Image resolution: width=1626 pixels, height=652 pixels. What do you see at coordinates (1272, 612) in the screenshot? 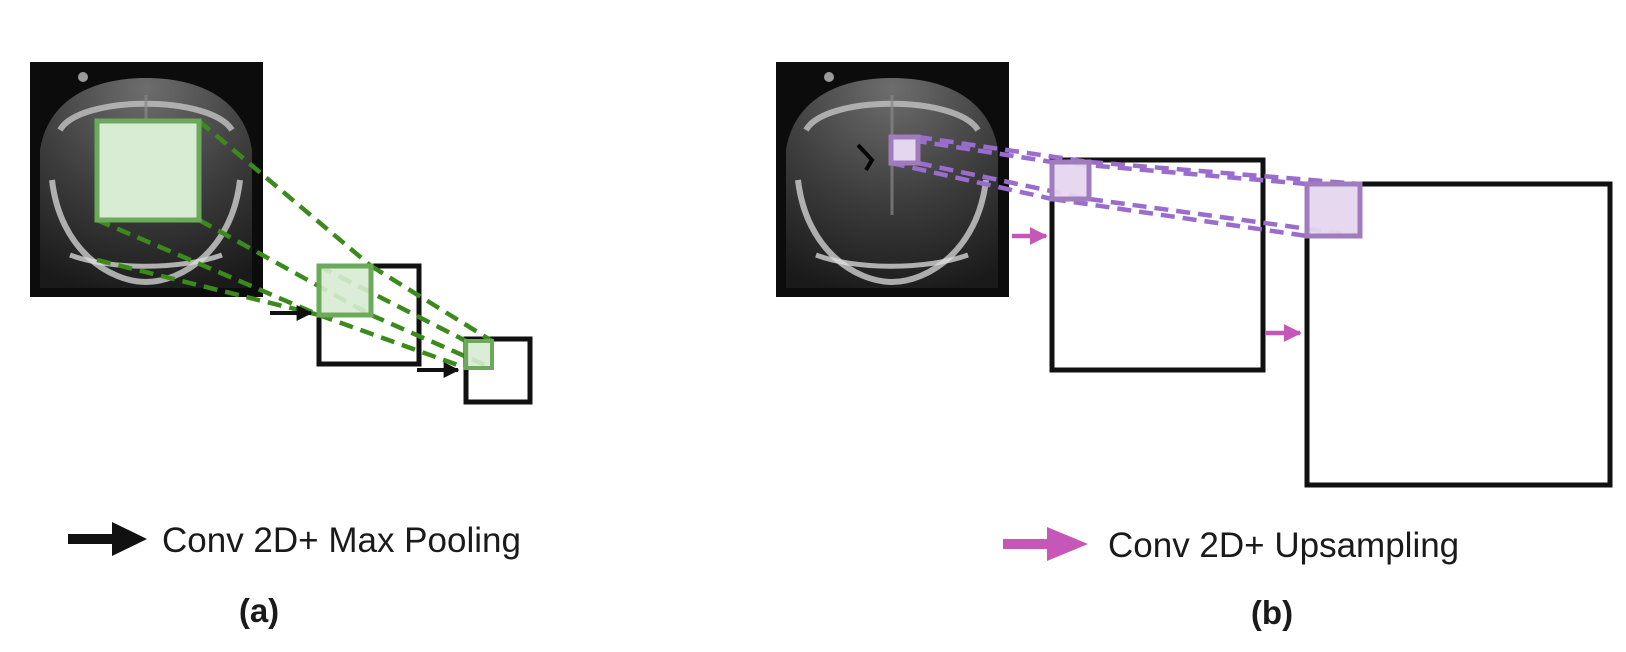
I see `panel-label-b: (b)` at bounding box center [1272, 612].